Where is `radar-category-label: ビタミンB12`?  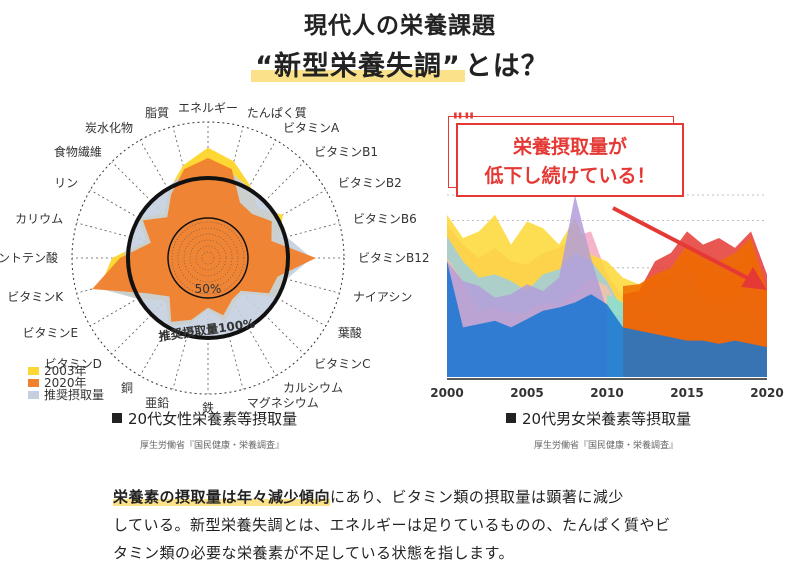 radar-category-label: ビタミンB12 is located at coordinates (394, 258).